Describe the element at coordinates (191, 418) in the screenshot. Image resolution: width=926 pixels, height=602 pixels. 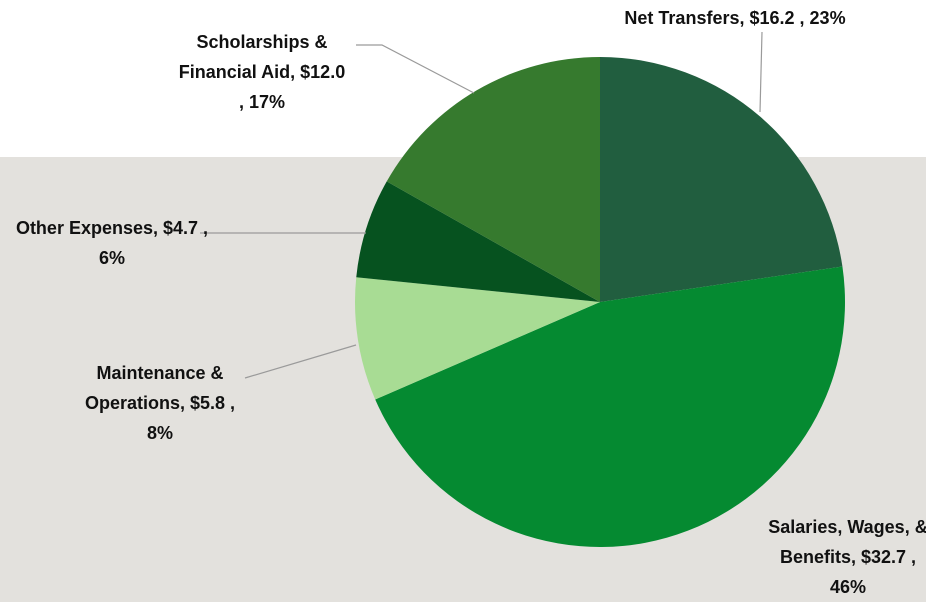
I see `value-label: $5.8 , 8%` at that location.